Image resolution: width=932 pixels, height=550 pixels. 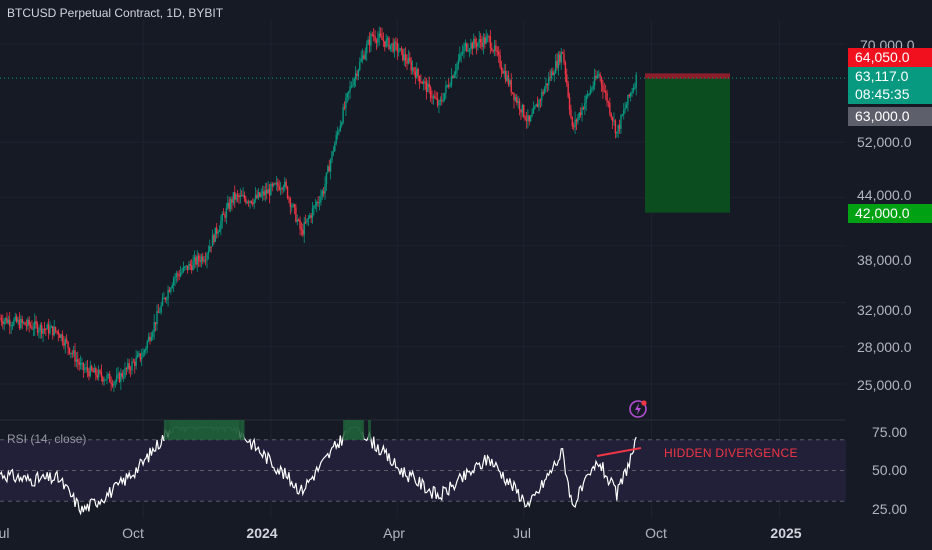 I want to click on rsi-overbought-fill, so click(x=363, y=430).